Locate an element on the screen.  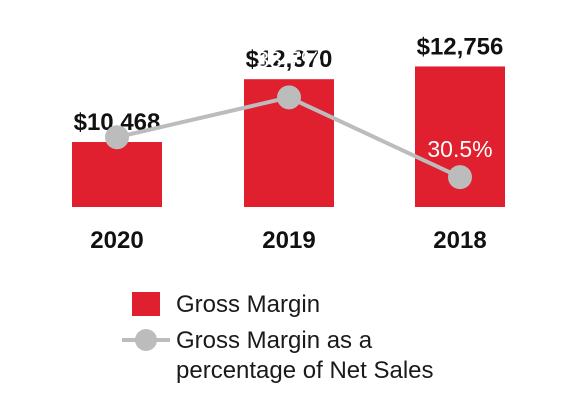
line-value-label: 32.1% is located at coordinates (116, 99).